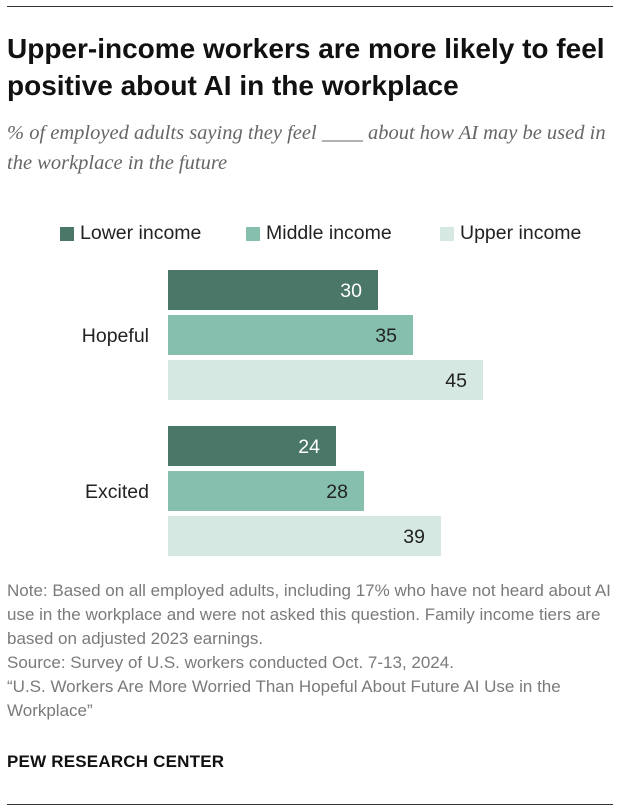 The width and height of the screenshot is (620, 812). What do you see at coordinates (521, 233) in the screenshot?
I see `legend-label-upper-income: Upper income` at bounding box center [521, 233].